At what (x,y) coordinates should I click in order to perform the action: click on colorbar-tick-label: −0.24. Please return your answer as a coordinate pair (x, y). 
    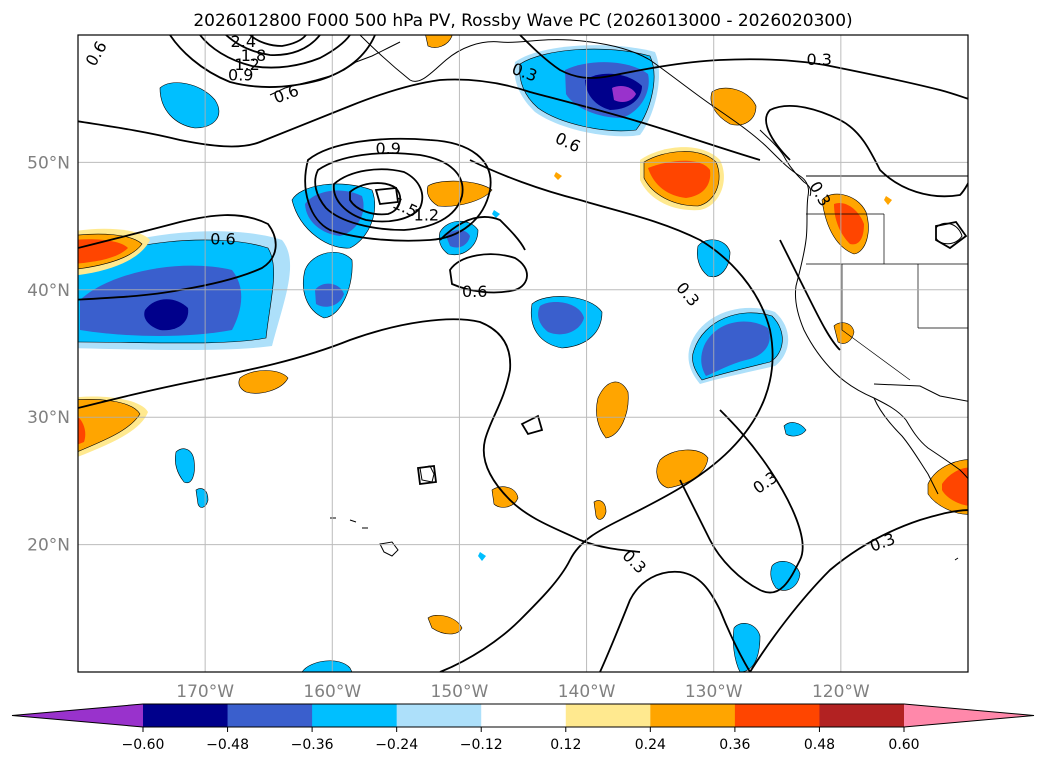
    Looking at the image, I should click on (396, 745).